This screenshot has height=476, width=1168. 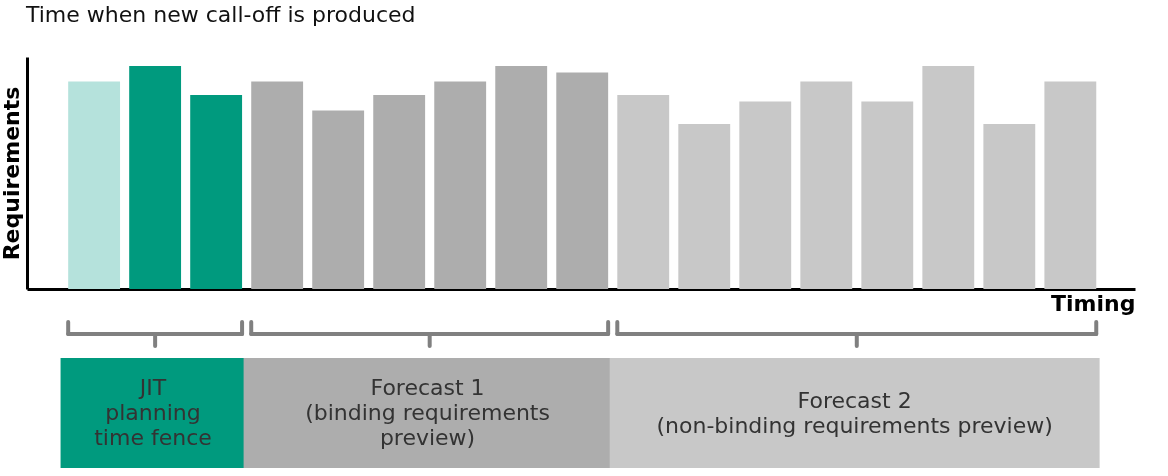 What do you see at coordinates (12, 173) in the screenshot?
I see `y-axis-title: Requirements` at bounding box center [12, 173].